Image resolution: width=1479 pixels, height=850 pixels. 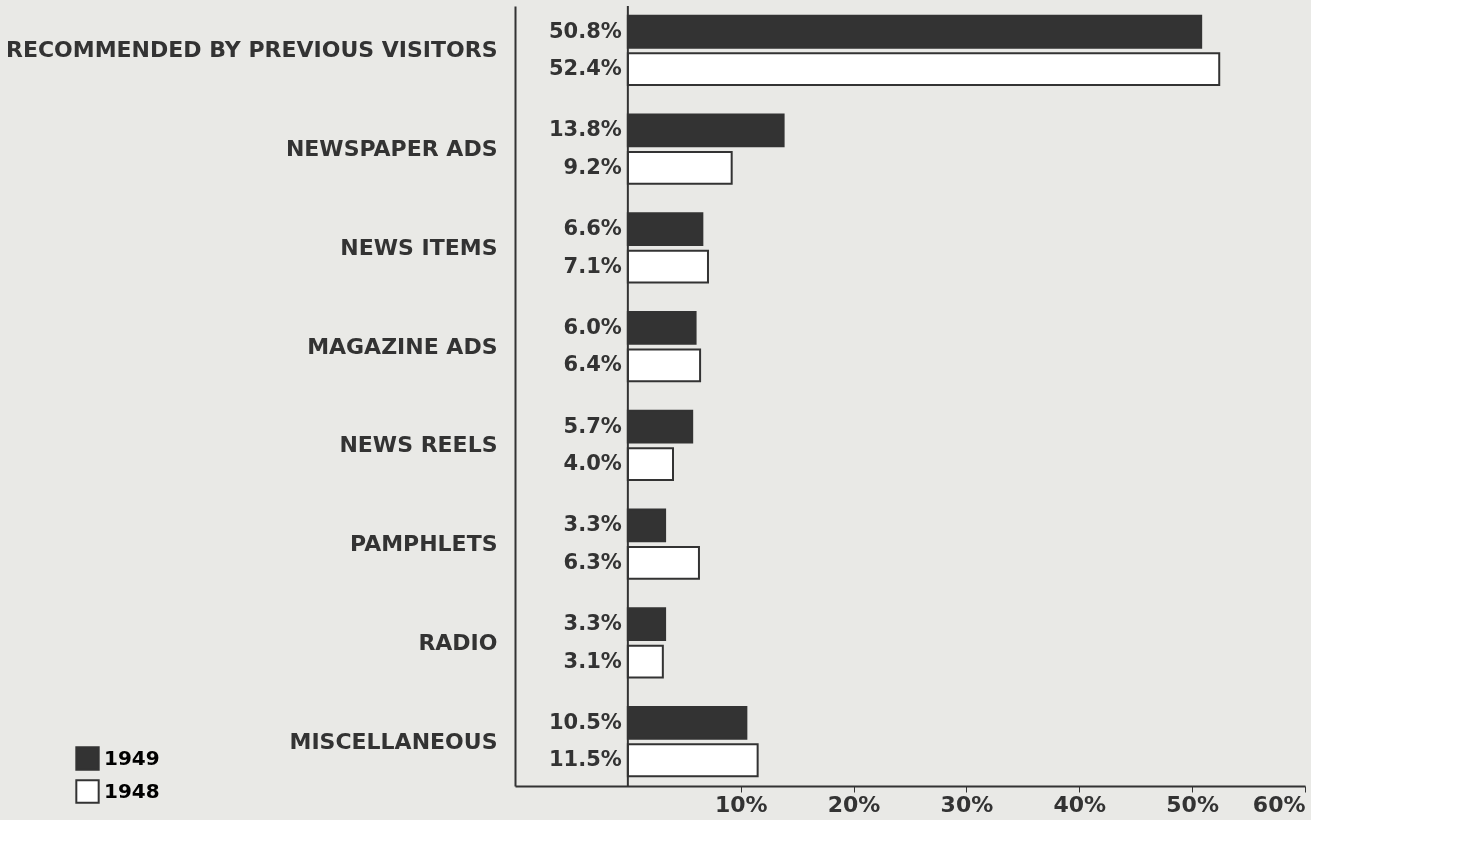 I want to click on x-tick-label: 60%, so click(x=1279, y=804).